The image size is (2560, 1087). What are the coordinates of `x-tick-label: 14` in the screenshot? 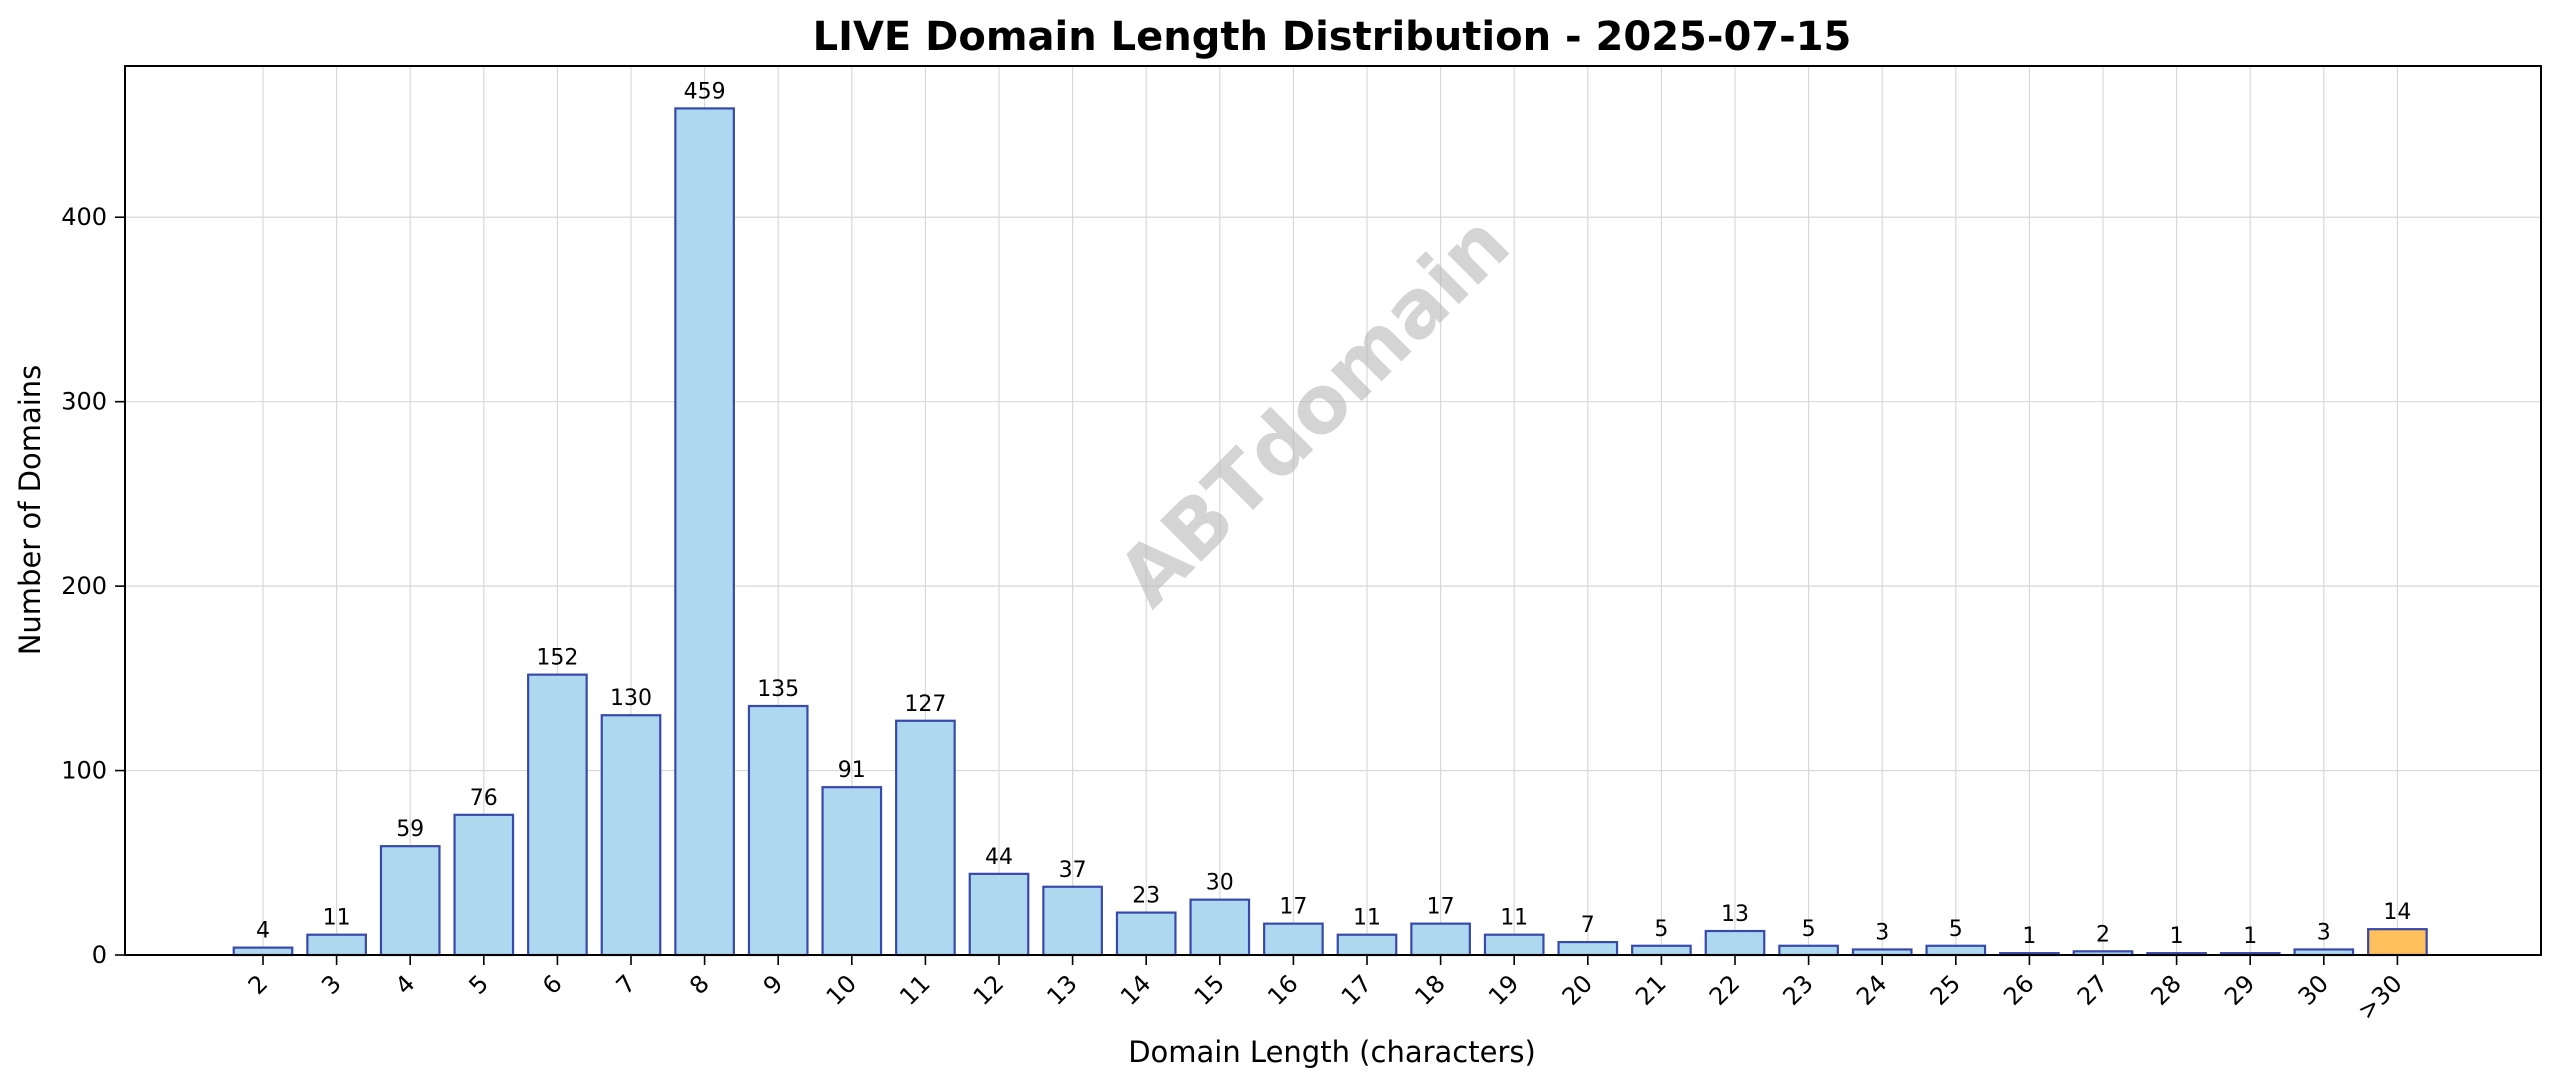 It's located at (1135, 989).